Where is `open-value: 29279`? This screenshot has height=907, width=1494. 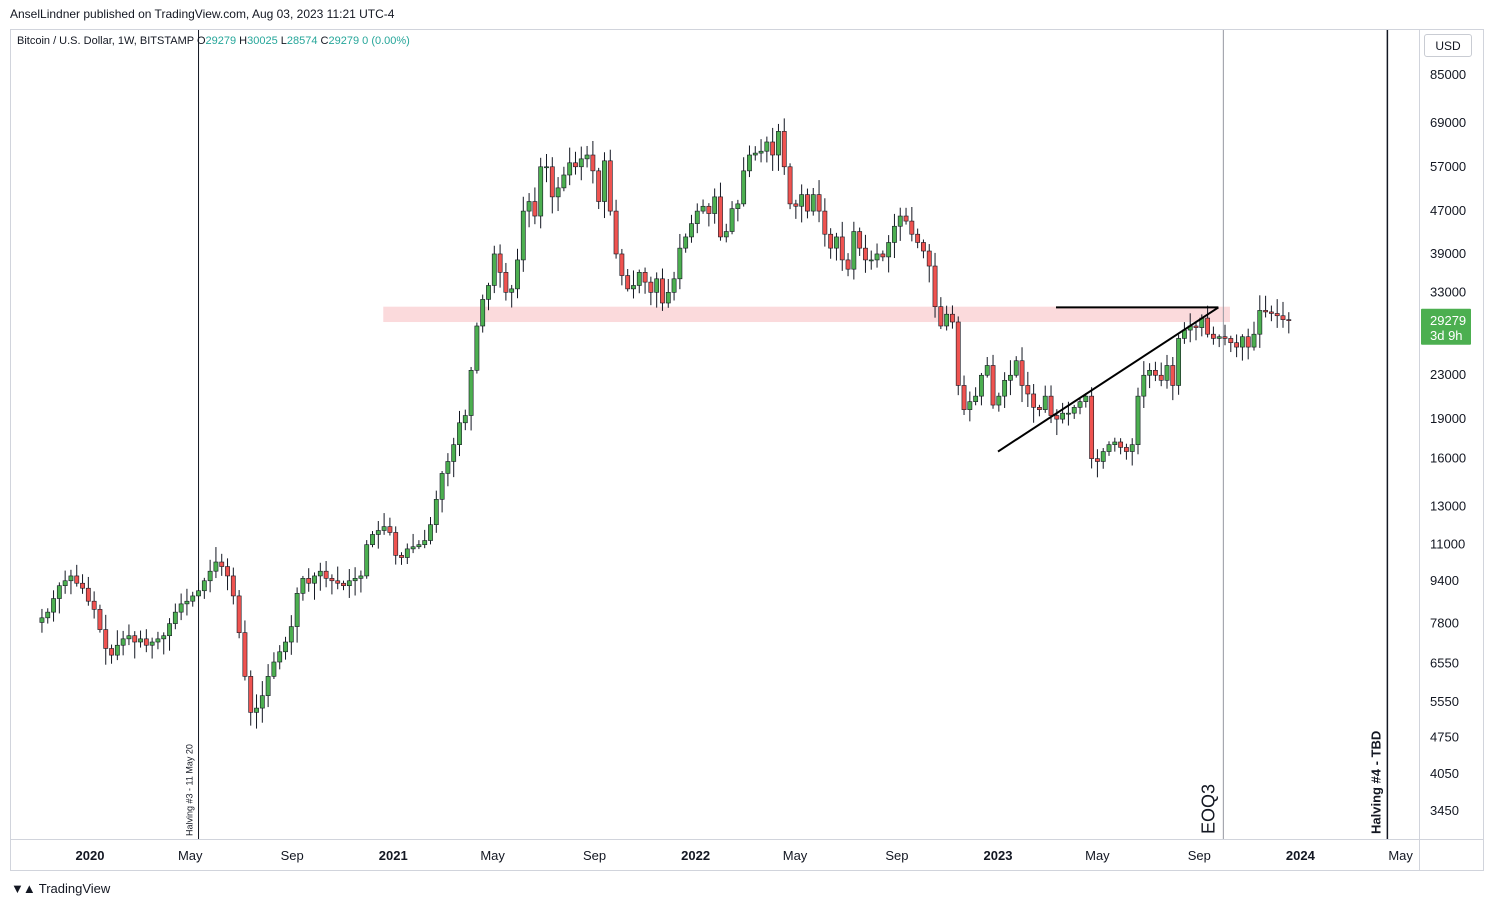 open-value: 29279 is located at coordinates (221, 41).